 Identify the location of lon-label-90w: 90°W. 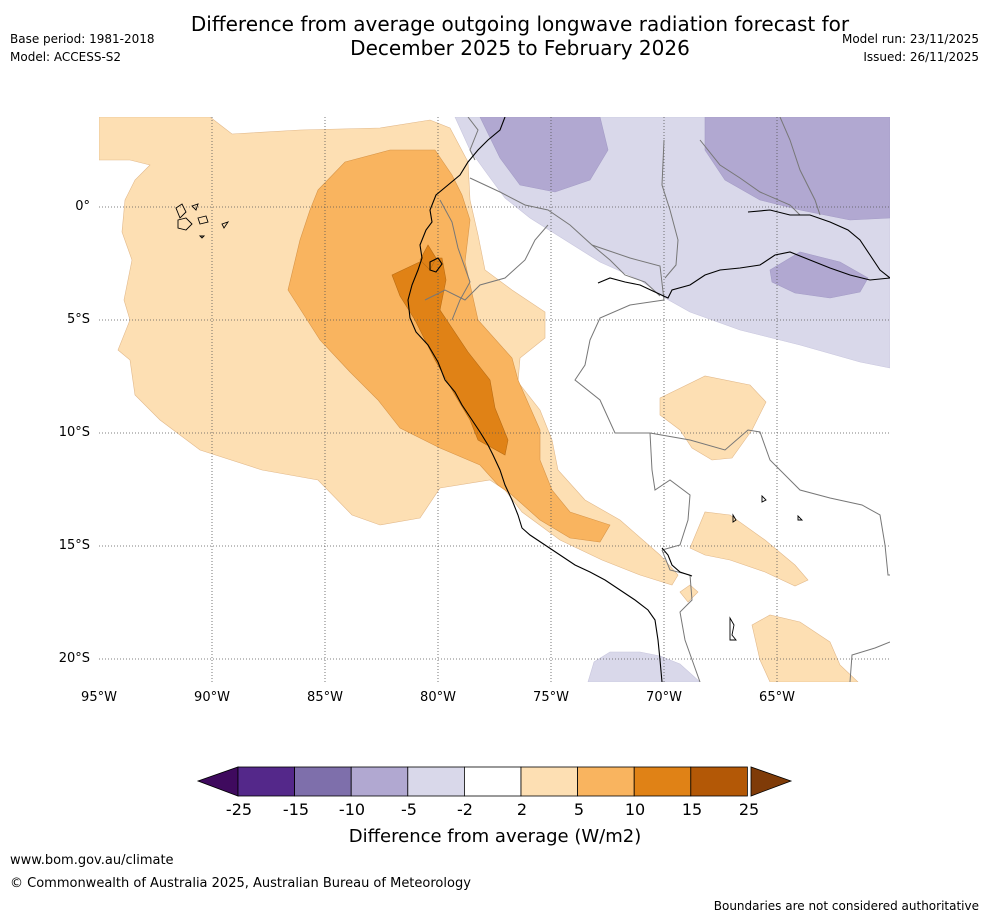
(212, 697).